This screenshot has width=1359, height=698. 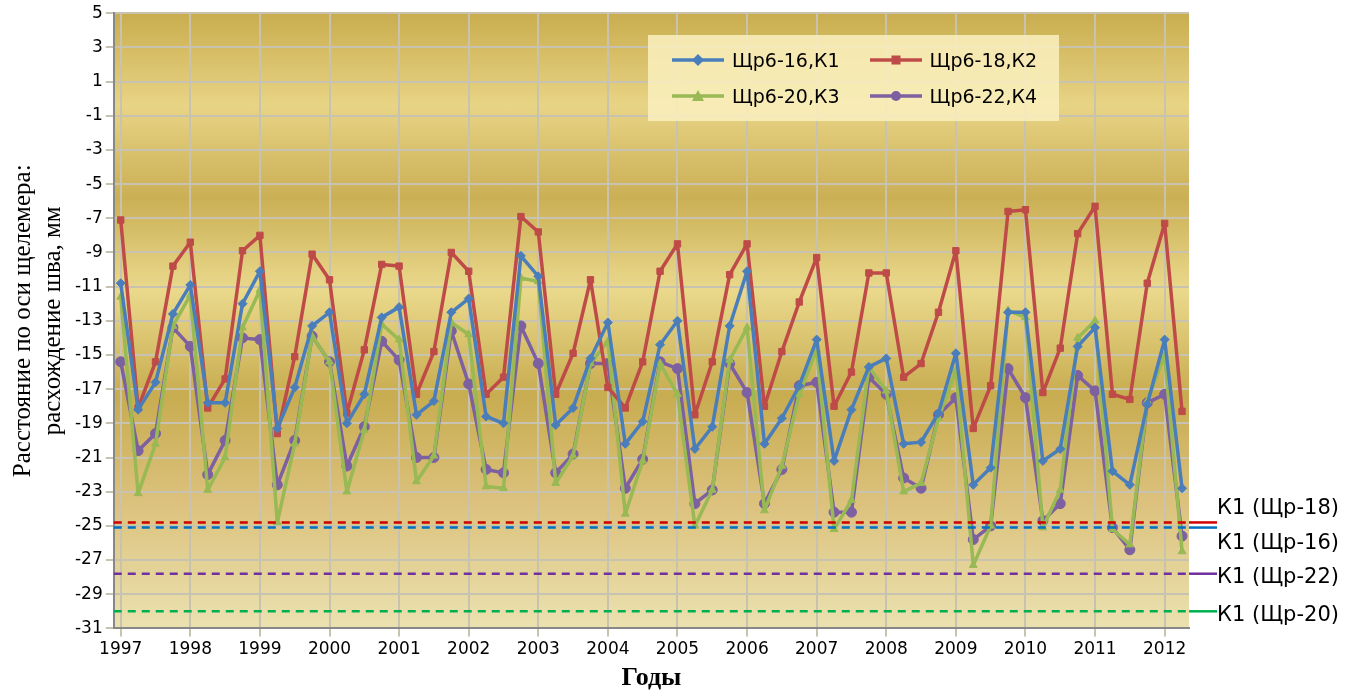 I want to click on legend-label: Щр6-20,К3, so click(x=786, y=96).